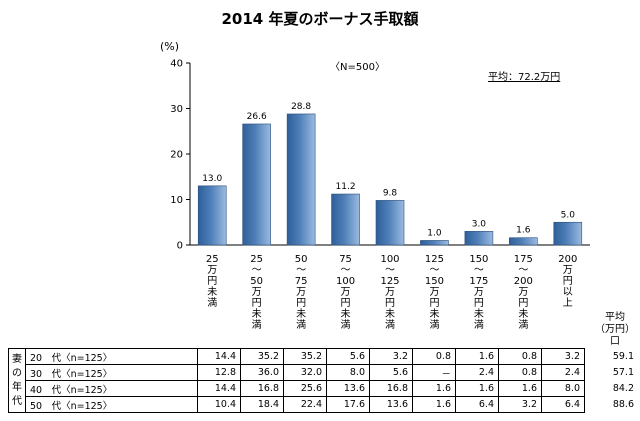  What do you see at coordinates (176, 155) in the screenshot?
I see `y-tick-label: 20` at bounding box center [176, 155].